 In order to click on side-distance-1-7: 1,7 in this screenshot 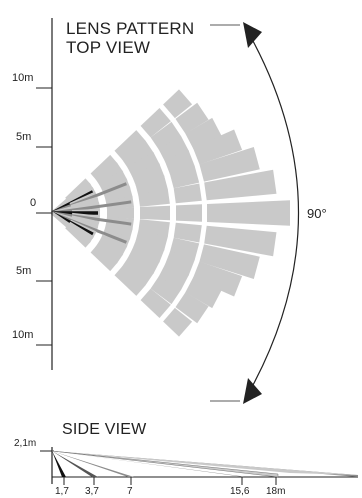, I will do `click(62, 491)`.